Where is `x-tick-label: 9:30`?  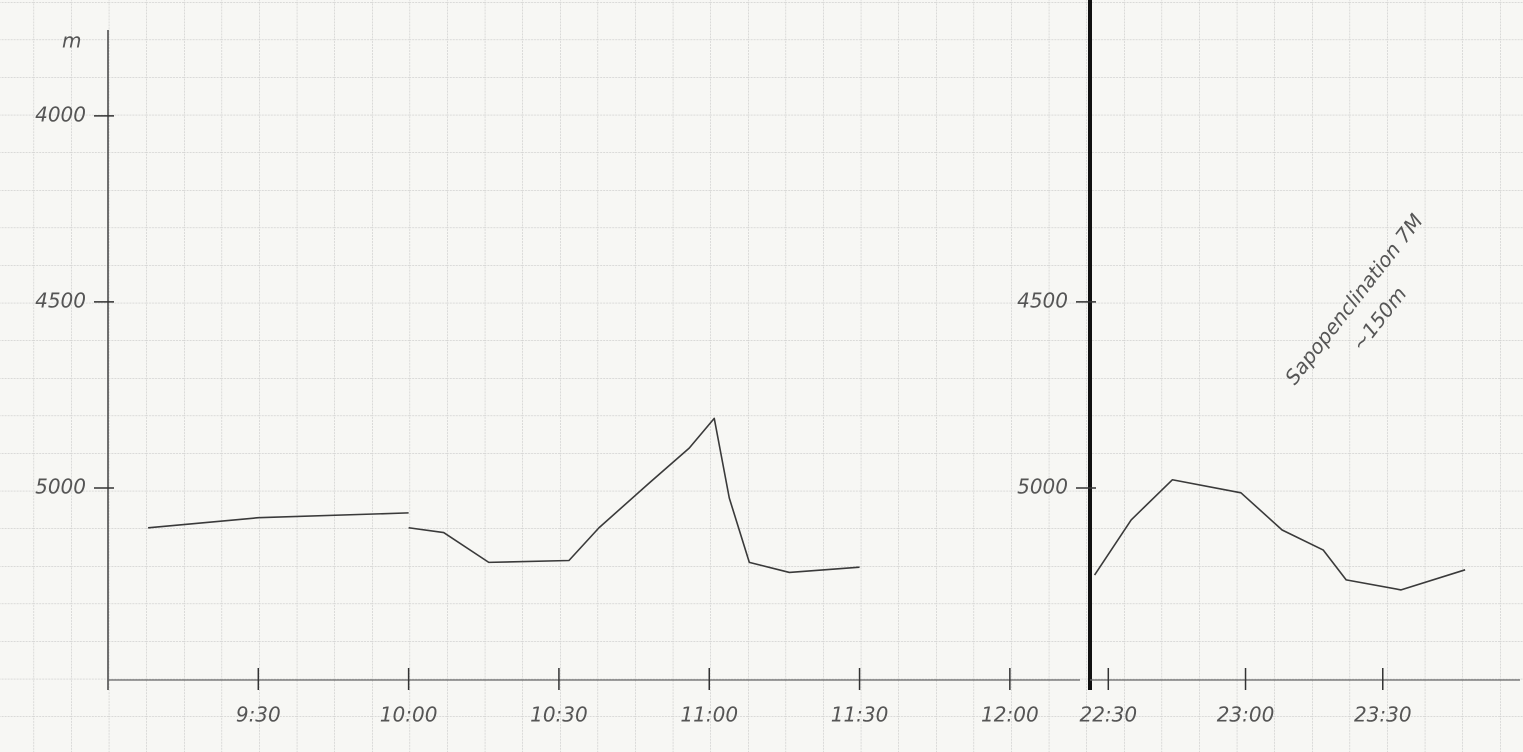
x-tick-label: 9:30 is located at coordinates (258, 715).